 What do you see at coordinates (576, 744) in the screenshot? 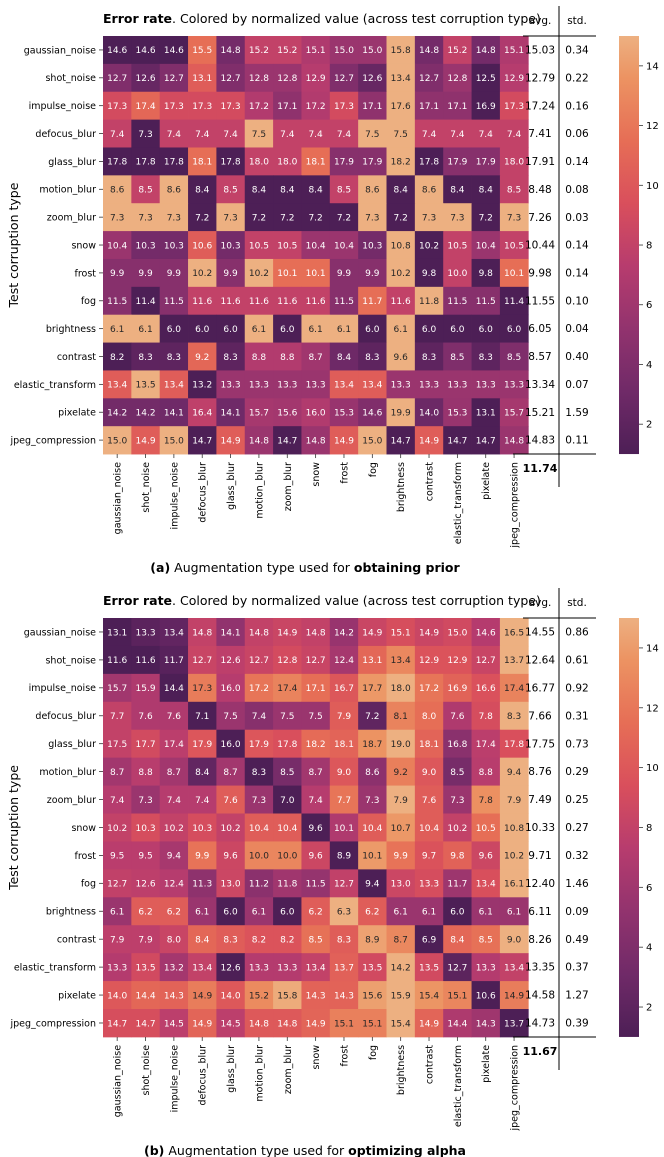
I see `row-std: 0.73` at bounding box center [576, 744].